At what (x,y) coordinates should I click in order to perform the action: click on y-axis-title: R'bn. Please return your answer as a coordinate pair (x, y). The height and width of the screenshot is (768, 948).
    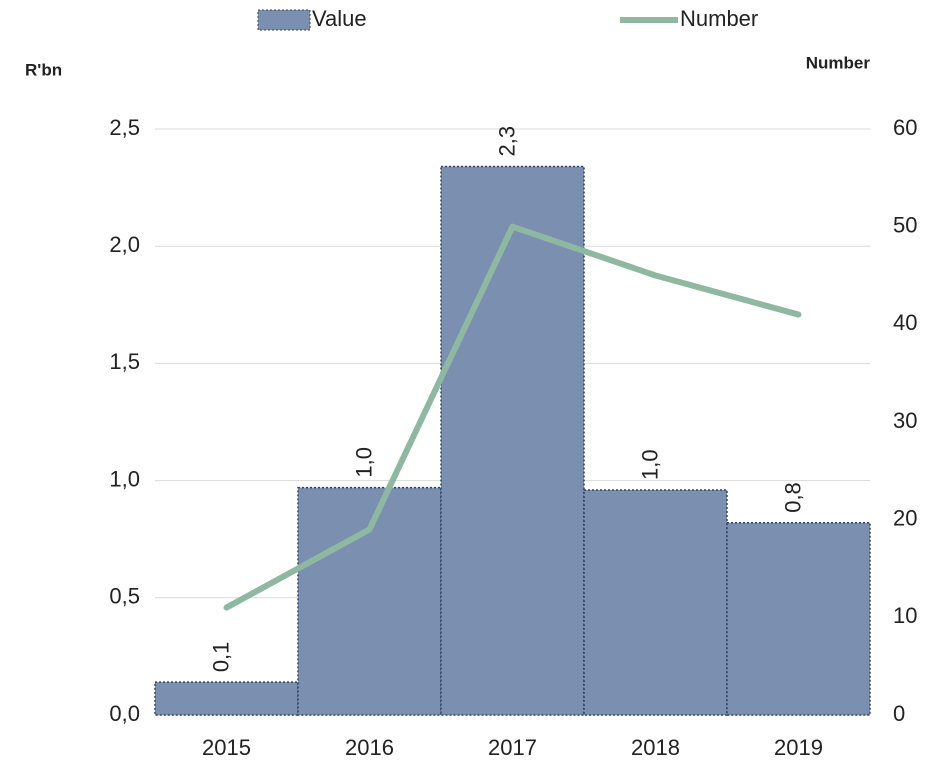
    Looking at the image, I should click on (43, 69).